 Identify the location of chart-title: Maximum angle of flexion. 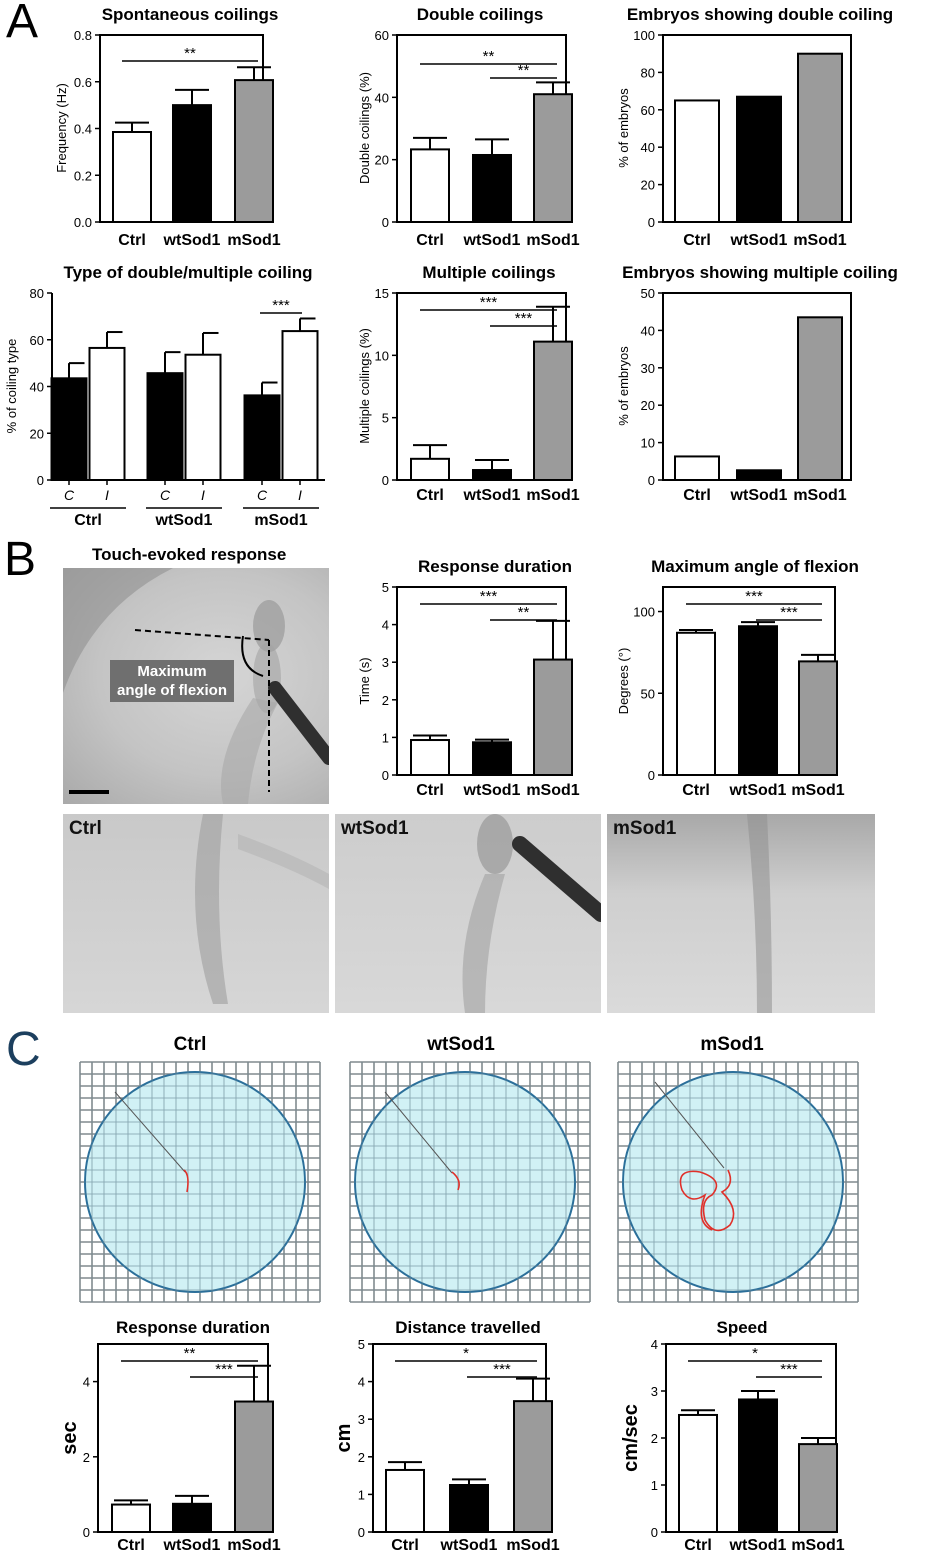
(755, 566).